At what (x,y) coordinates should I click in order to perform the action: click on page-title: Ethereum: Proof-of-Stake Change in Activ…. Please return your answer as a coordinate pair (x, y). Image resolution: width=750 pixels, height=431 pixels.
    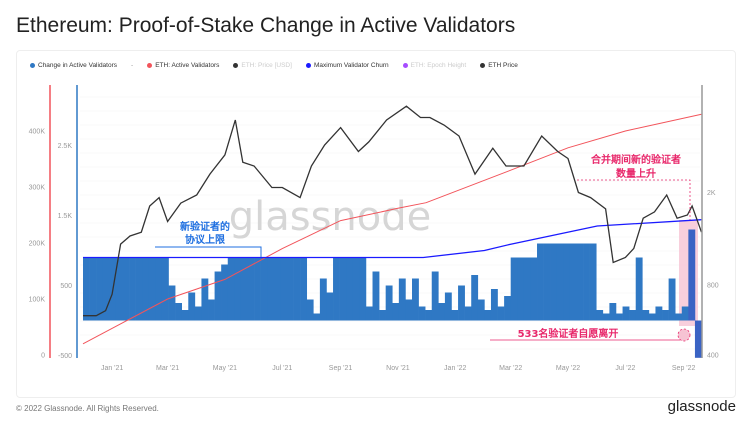
    Looking at the image, I should click on (266, 25).